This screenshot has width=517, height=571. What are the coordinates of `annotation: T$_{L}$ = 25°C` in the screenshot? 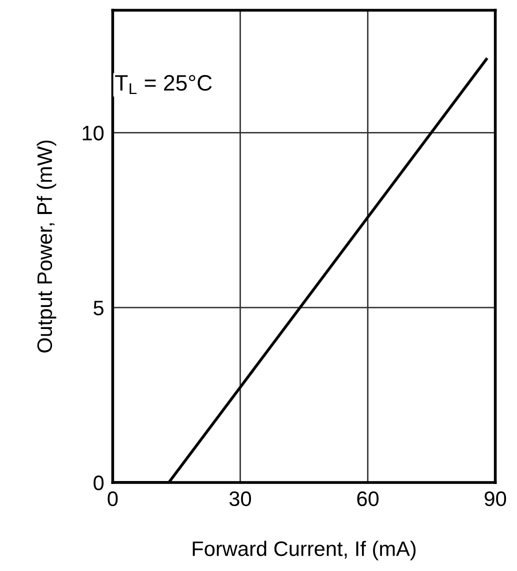 It's located at (163, 84).